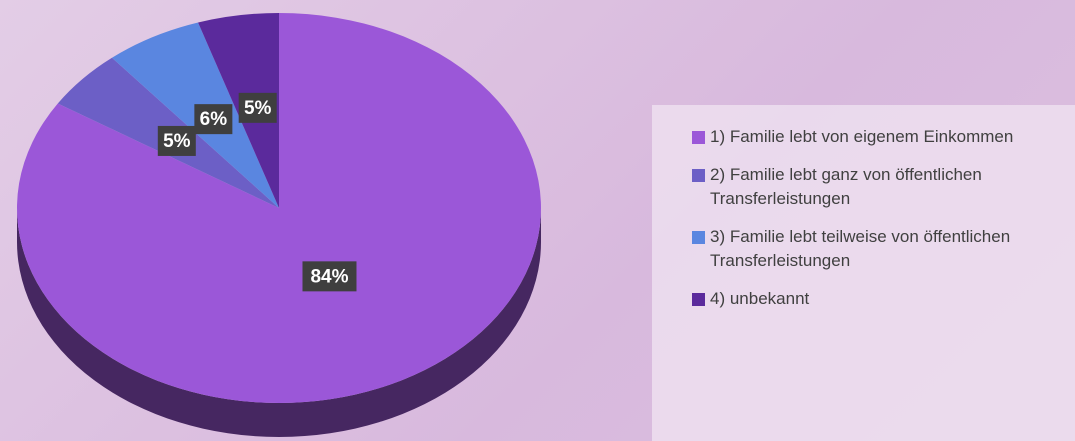 The width and height of the screenshot is (1075, 441). What do you see at coordinates (873, 299) in the screenshot?
I see `legend-item: 4) unbekannt` at bounding box center [873, 299].